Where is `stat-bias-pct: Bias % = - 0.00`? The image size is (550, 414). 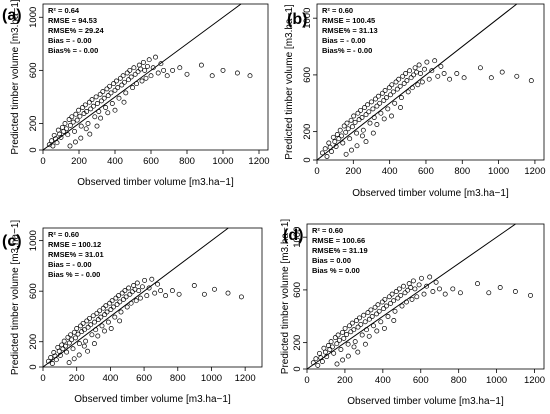
stat-bias-pct: Bias % = - 0.00 is located at coordinates (74, 274).